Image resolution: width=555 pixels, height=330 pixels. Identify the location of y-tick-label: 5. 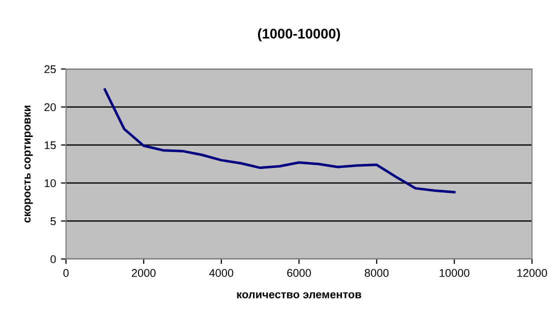
(53, 221).